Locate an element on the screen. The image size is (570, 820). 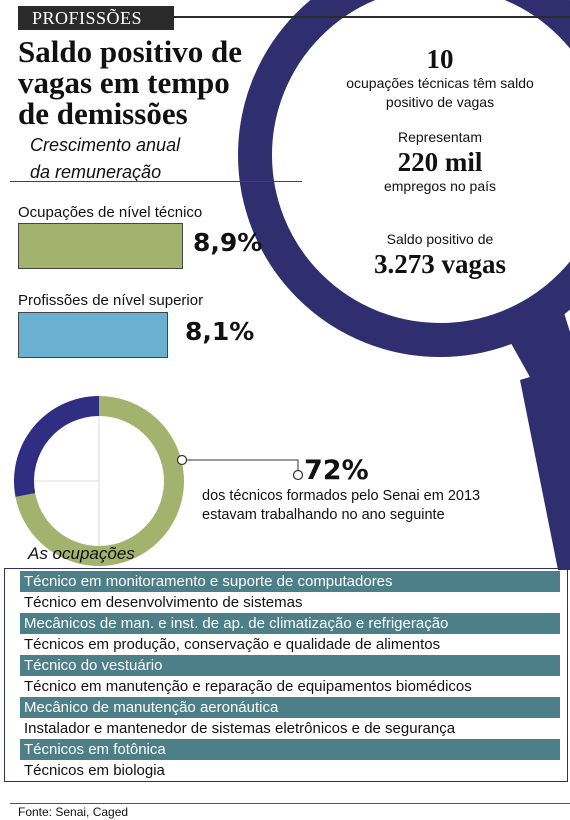
highlight-pre: Representam is located at coordinates (440, 137).